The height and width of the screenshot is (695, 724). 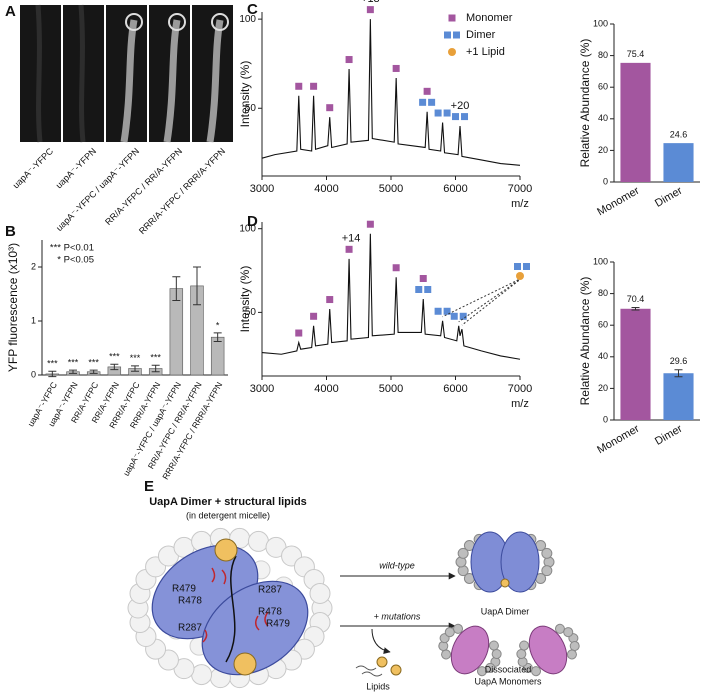 I want to click on image-label: uapA⁻-YFPC, so click(x=33, y=168).